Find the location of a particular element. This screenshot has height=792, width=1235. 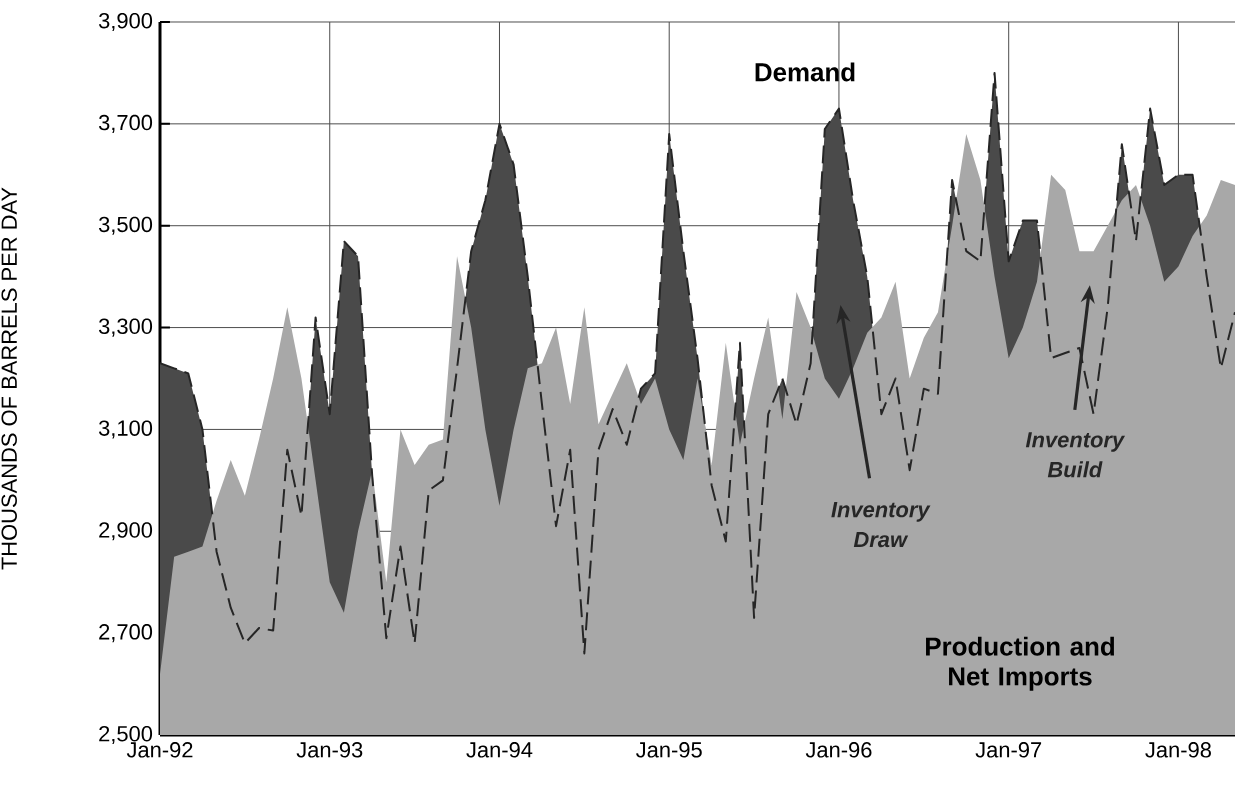

y-tick-label: 3,700 is located at coordinates (125, 123).